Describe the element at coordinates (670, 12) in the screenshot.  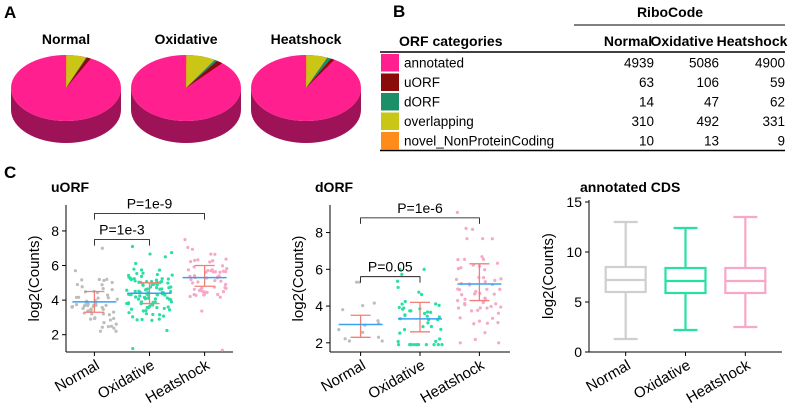
I see `table-group-header: RiboCode` at that location.